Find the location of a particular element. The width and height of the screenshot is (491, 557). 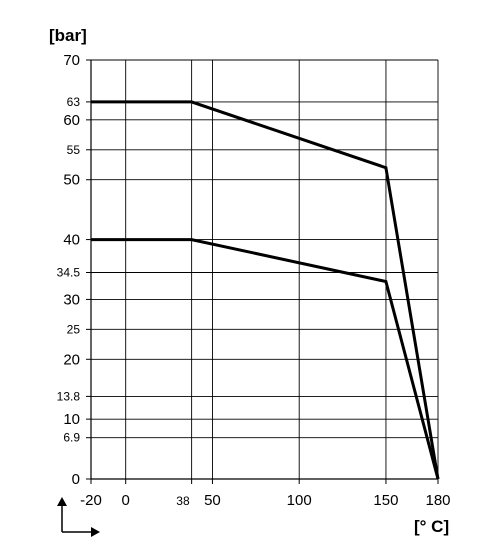

y-tick-label: 50 is located at coordinates (71, 180).